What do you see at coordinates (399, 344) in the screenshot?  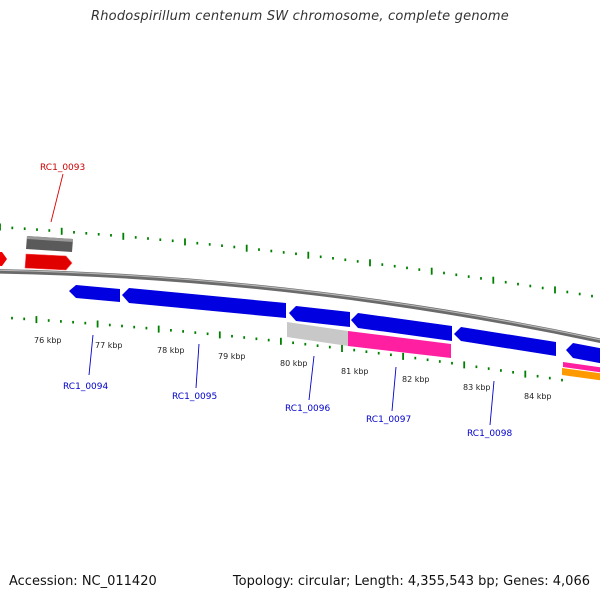 I see `gene-pink-feature` at bounding box center [399, 344].